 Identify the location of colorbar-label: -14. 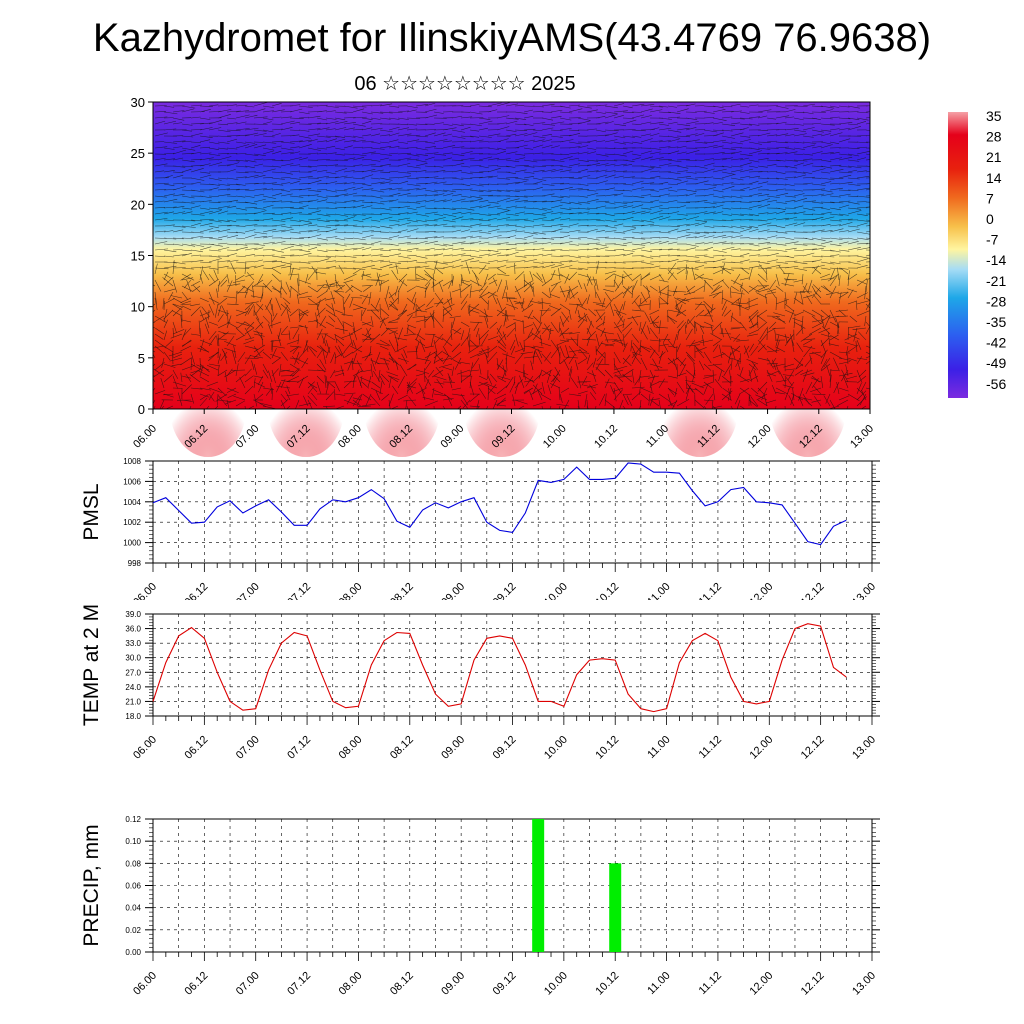
(996, 260).